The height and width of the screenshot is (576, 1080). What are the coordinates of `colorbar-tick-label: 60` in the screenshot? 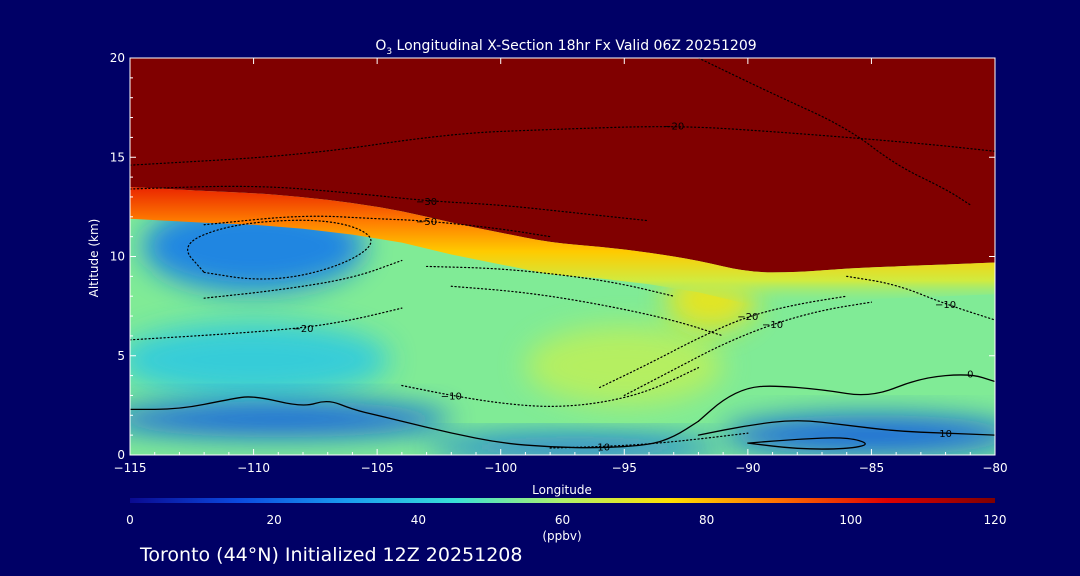 It's located at (562, 520).